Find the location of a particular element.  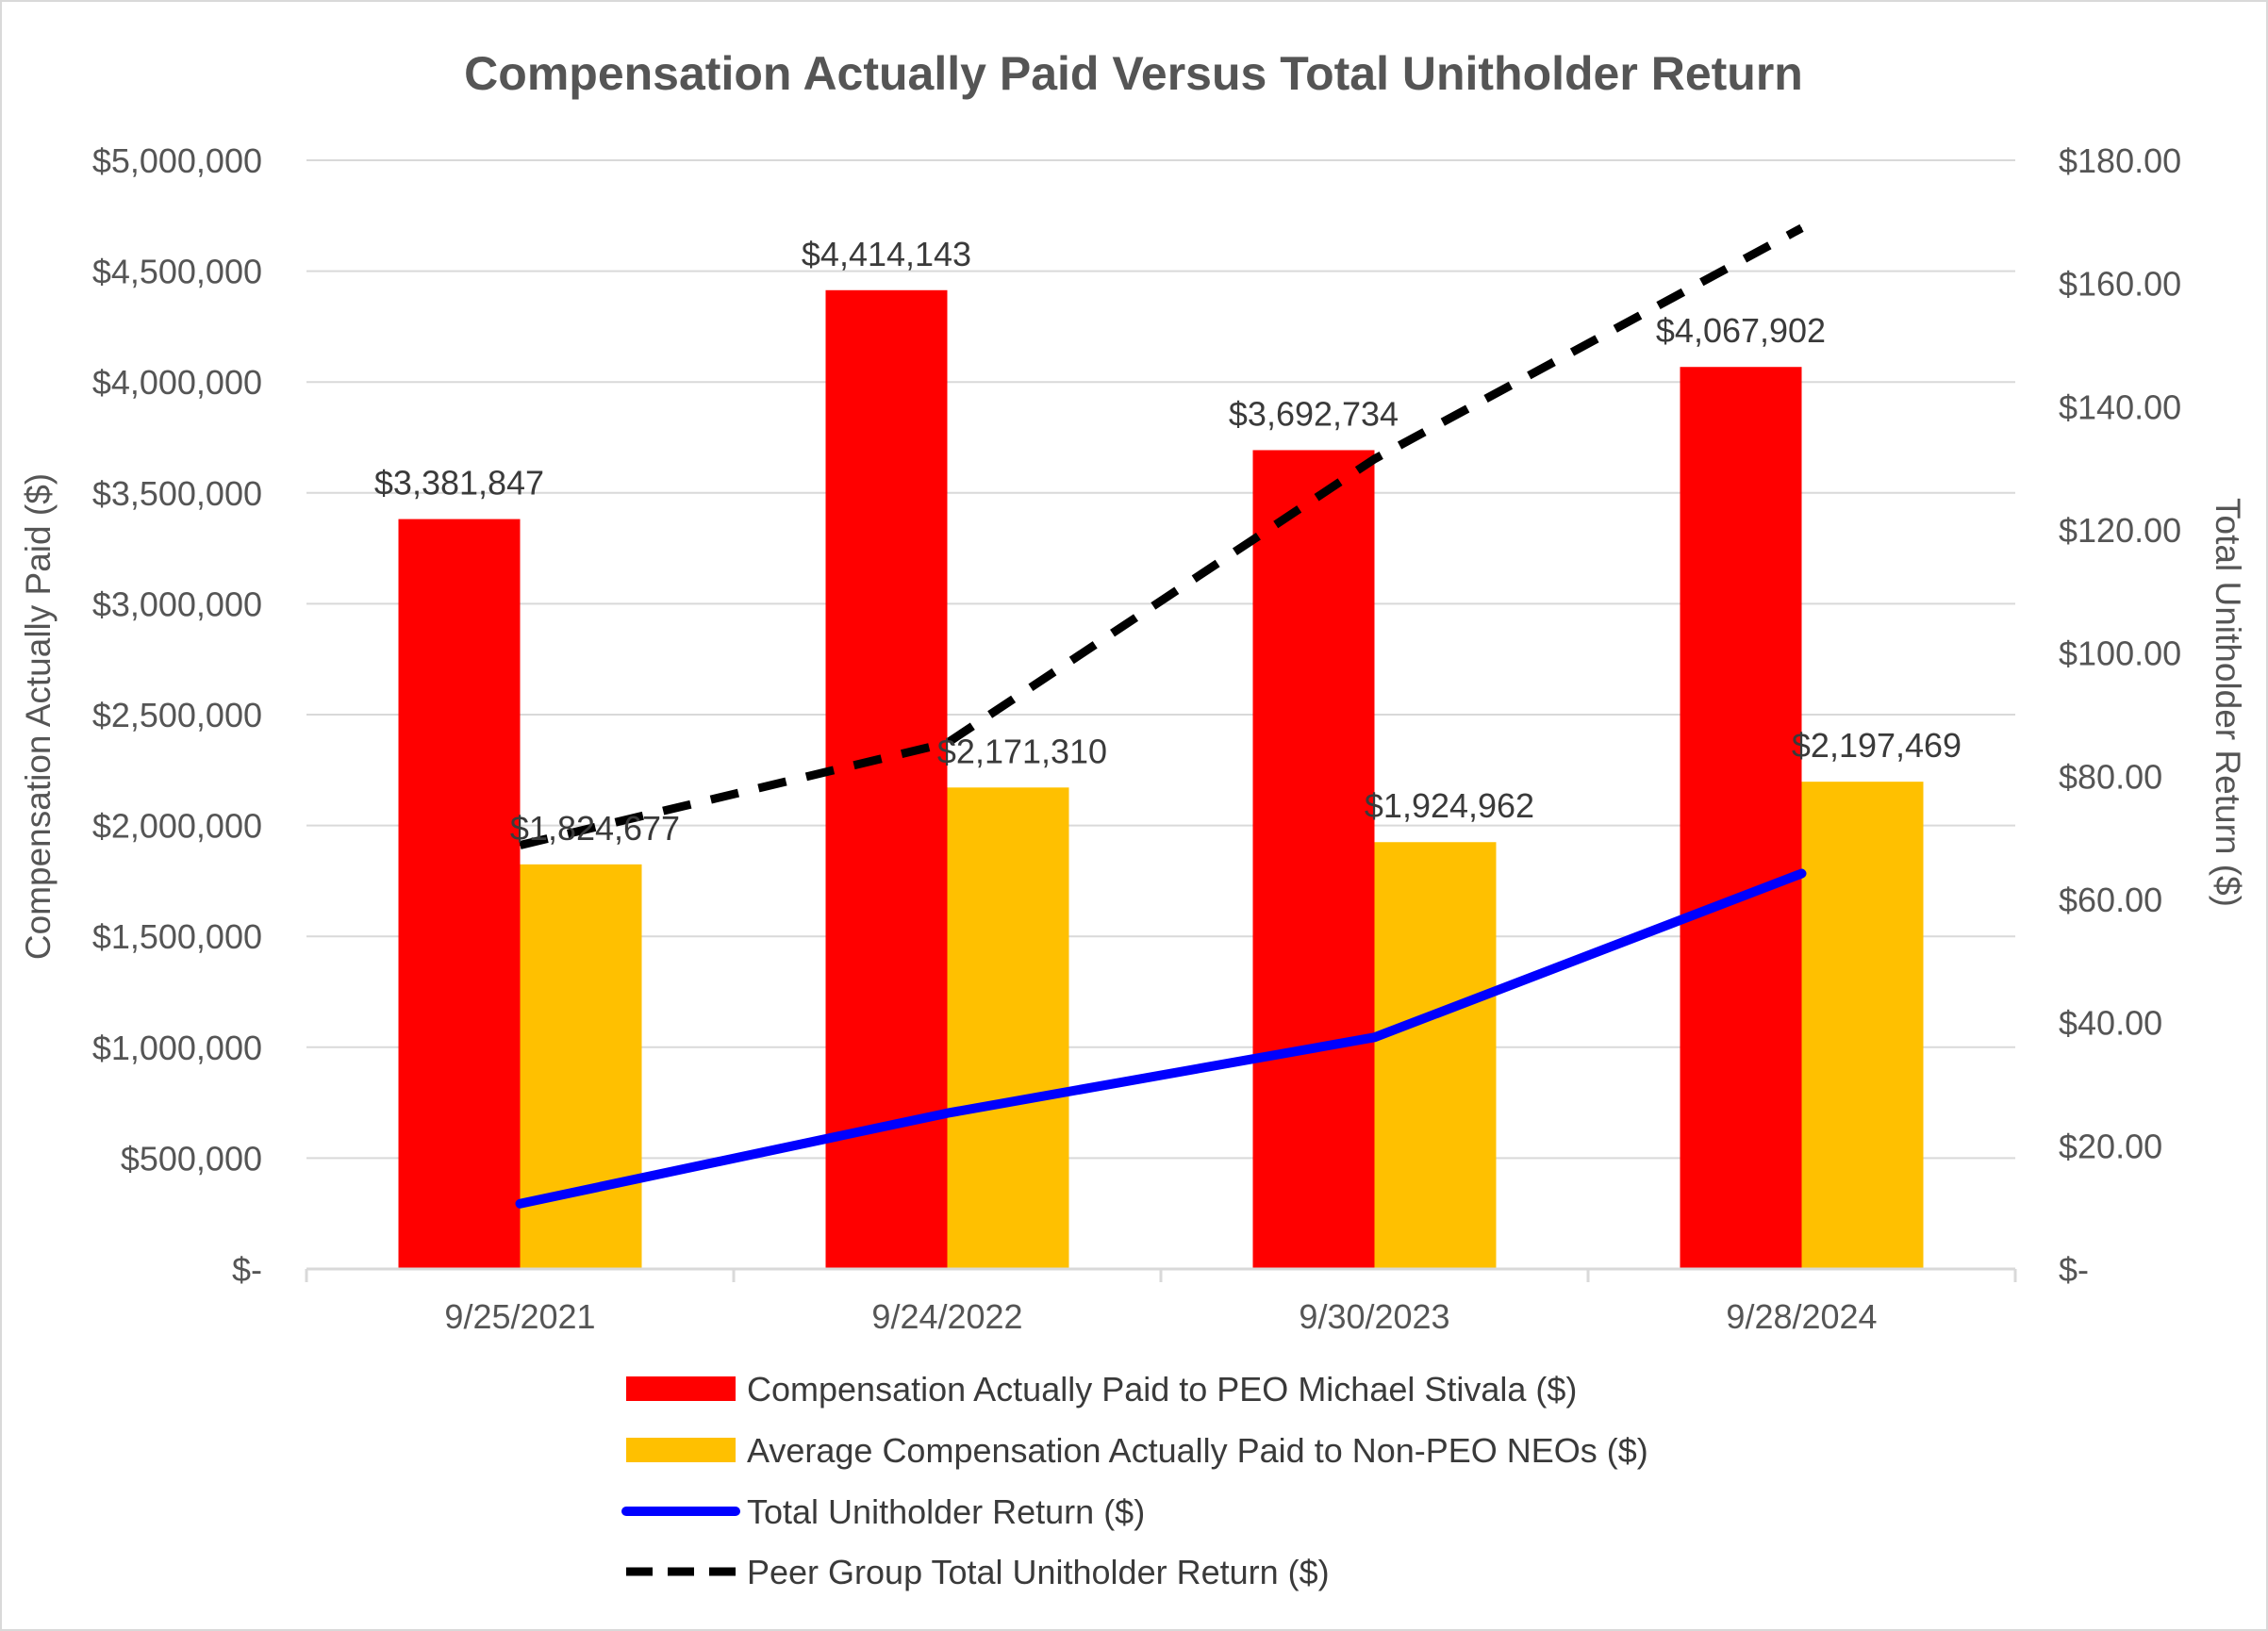

y-tick-label: $2,000,000 is located at coordinates (177, 826).